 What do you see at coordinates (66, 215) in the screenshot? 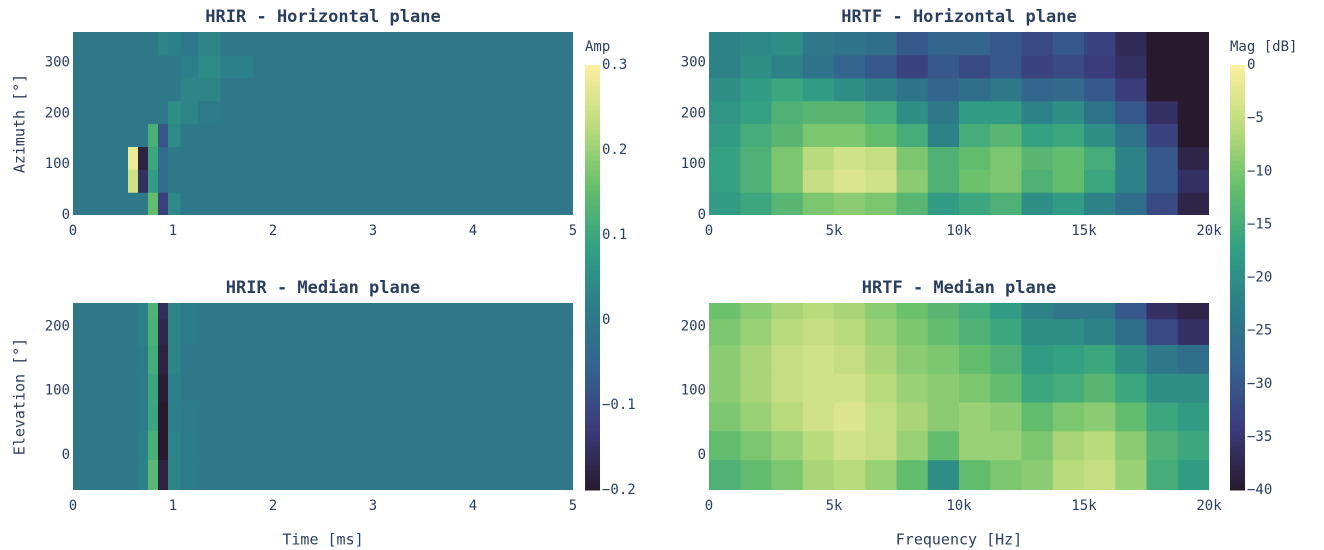
I see `y-tick-label: 0` at bounding box center [66, 215].